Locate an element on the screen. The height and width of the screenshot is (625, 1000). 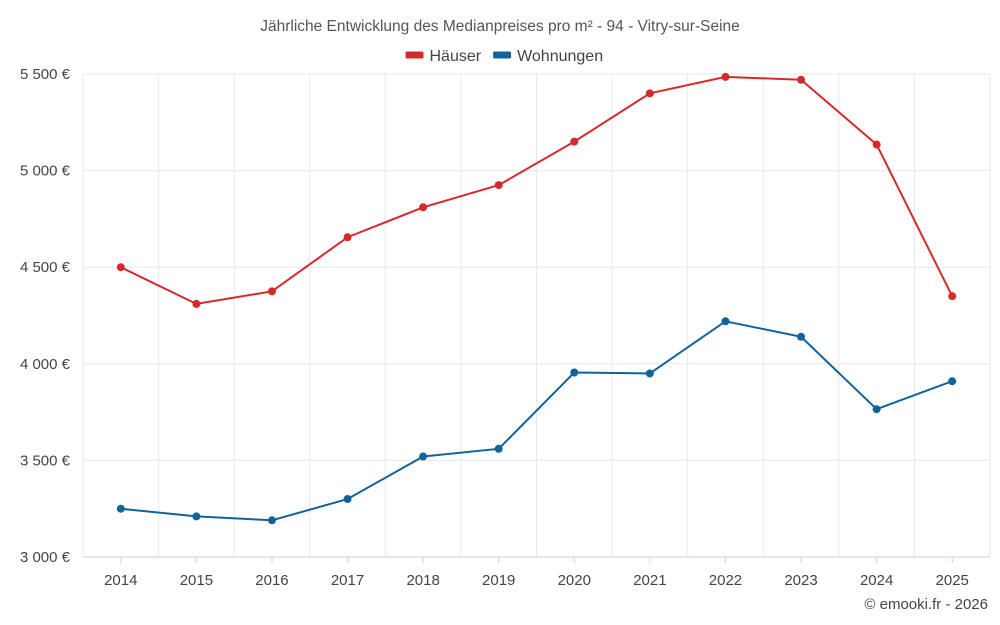
x-tick-label: 2025 is located at coordinates (952, 580).